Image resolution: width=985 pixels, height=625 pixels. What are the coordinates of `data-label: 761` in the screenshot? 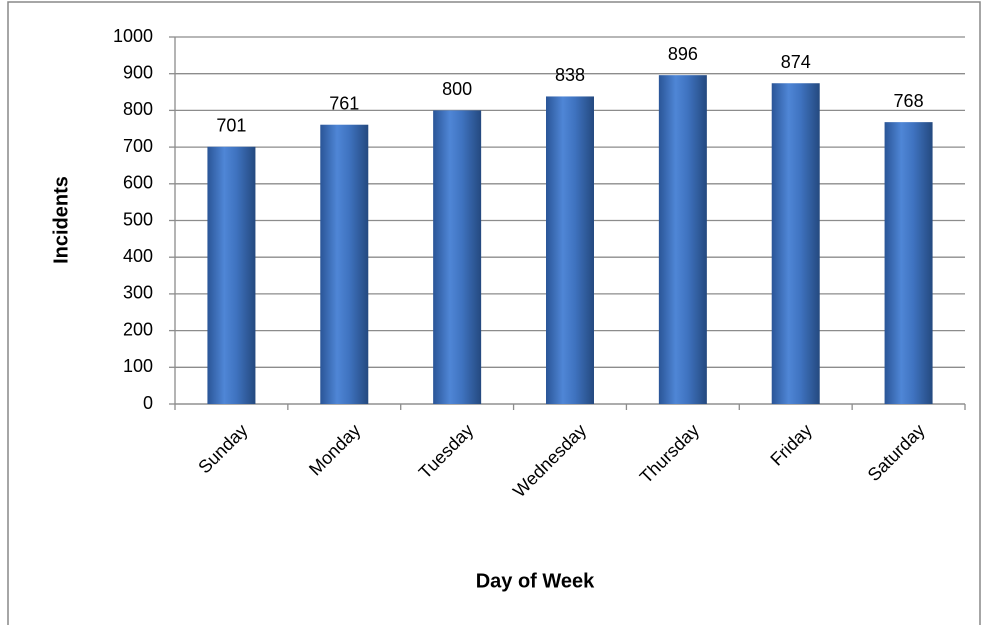 It's located at (344, 103).